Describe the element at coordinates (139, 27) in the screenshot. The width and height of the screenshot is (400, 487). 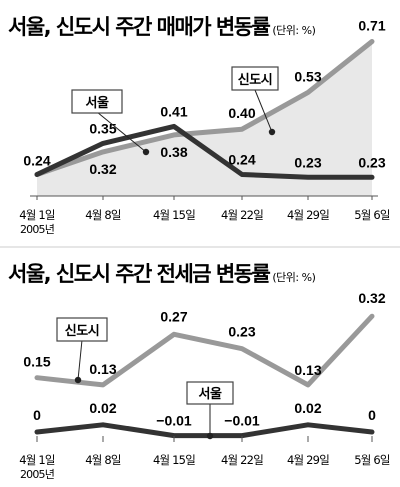
I see `chart-title-main: 서울, 신도시 주간 매매가 변동률` at that location.